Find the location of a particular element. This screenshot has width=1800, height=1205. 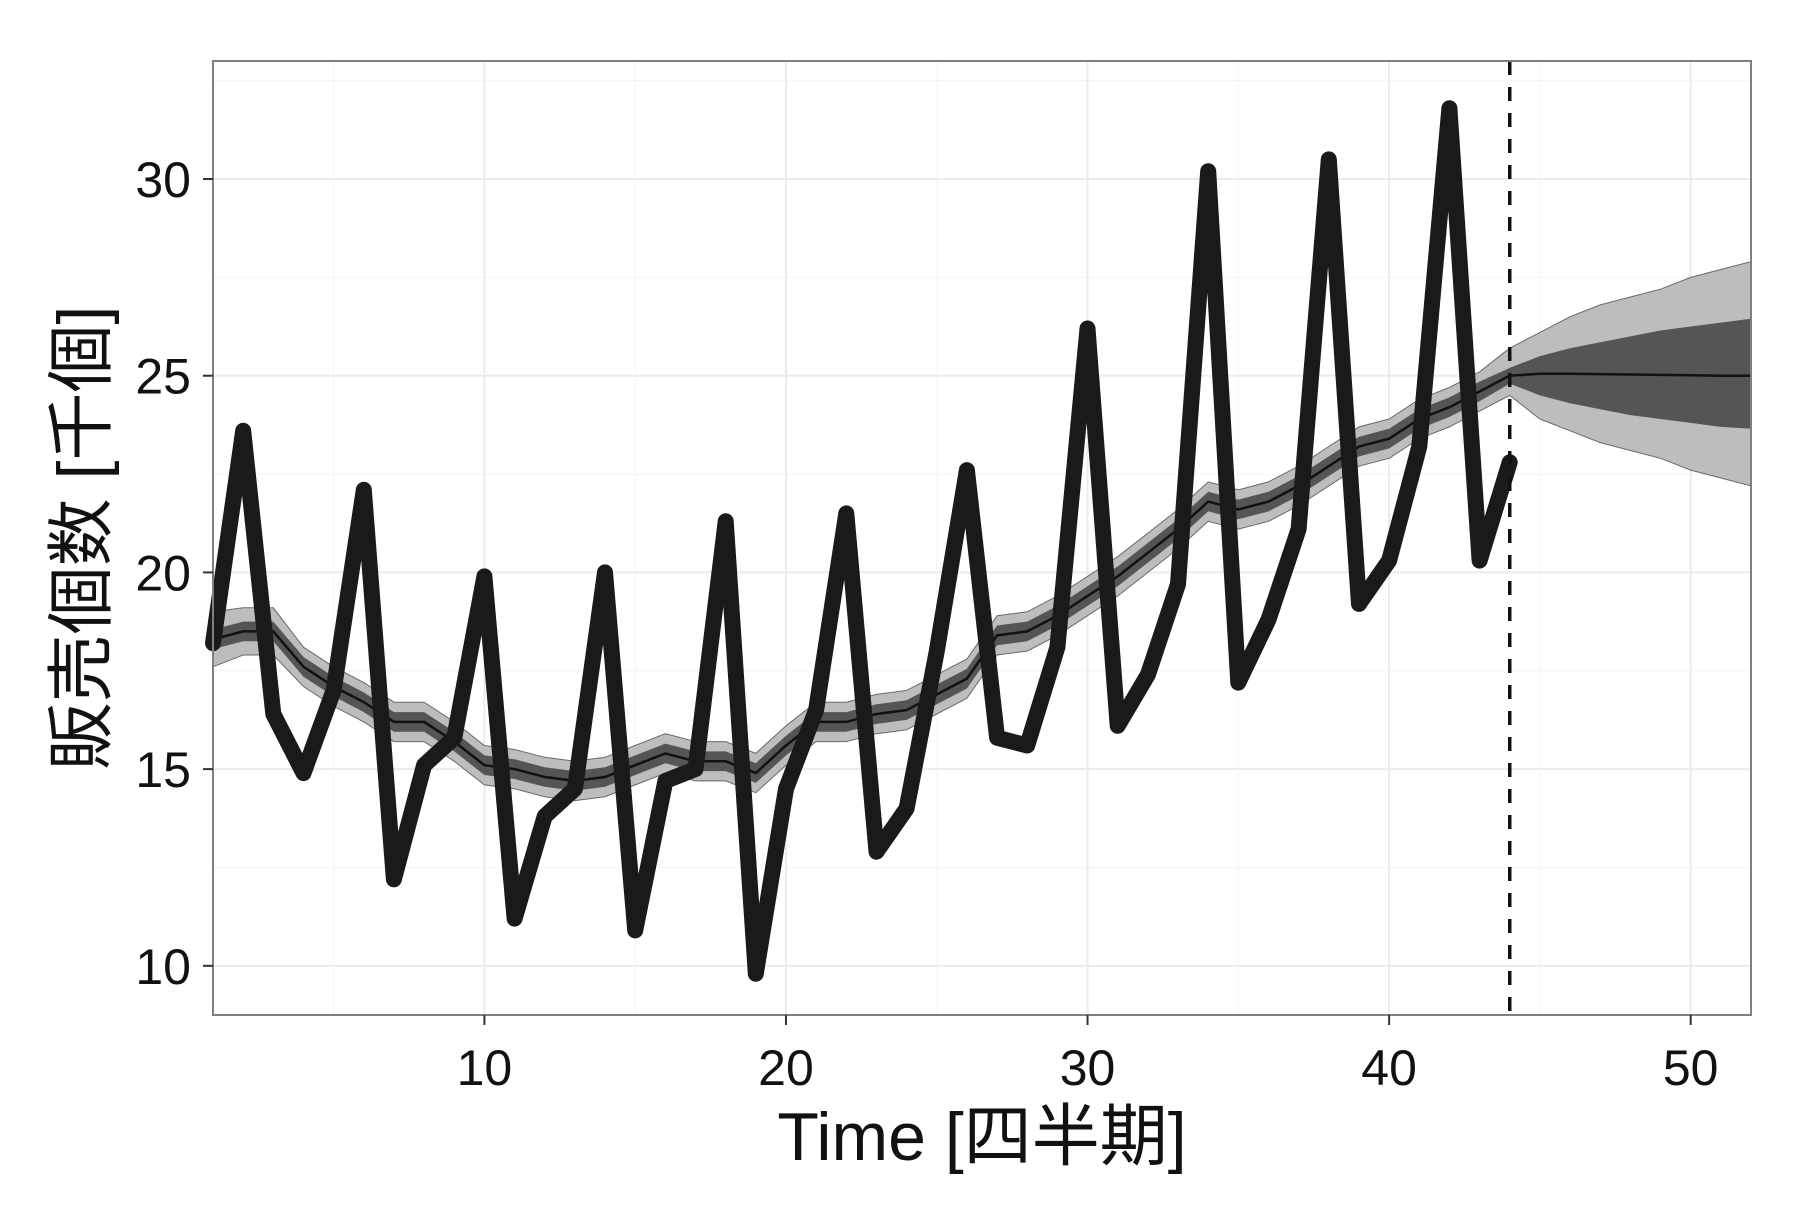

x-axis-ticks: 10 20 30 40 50 is located at coordinates (1088, 1055).